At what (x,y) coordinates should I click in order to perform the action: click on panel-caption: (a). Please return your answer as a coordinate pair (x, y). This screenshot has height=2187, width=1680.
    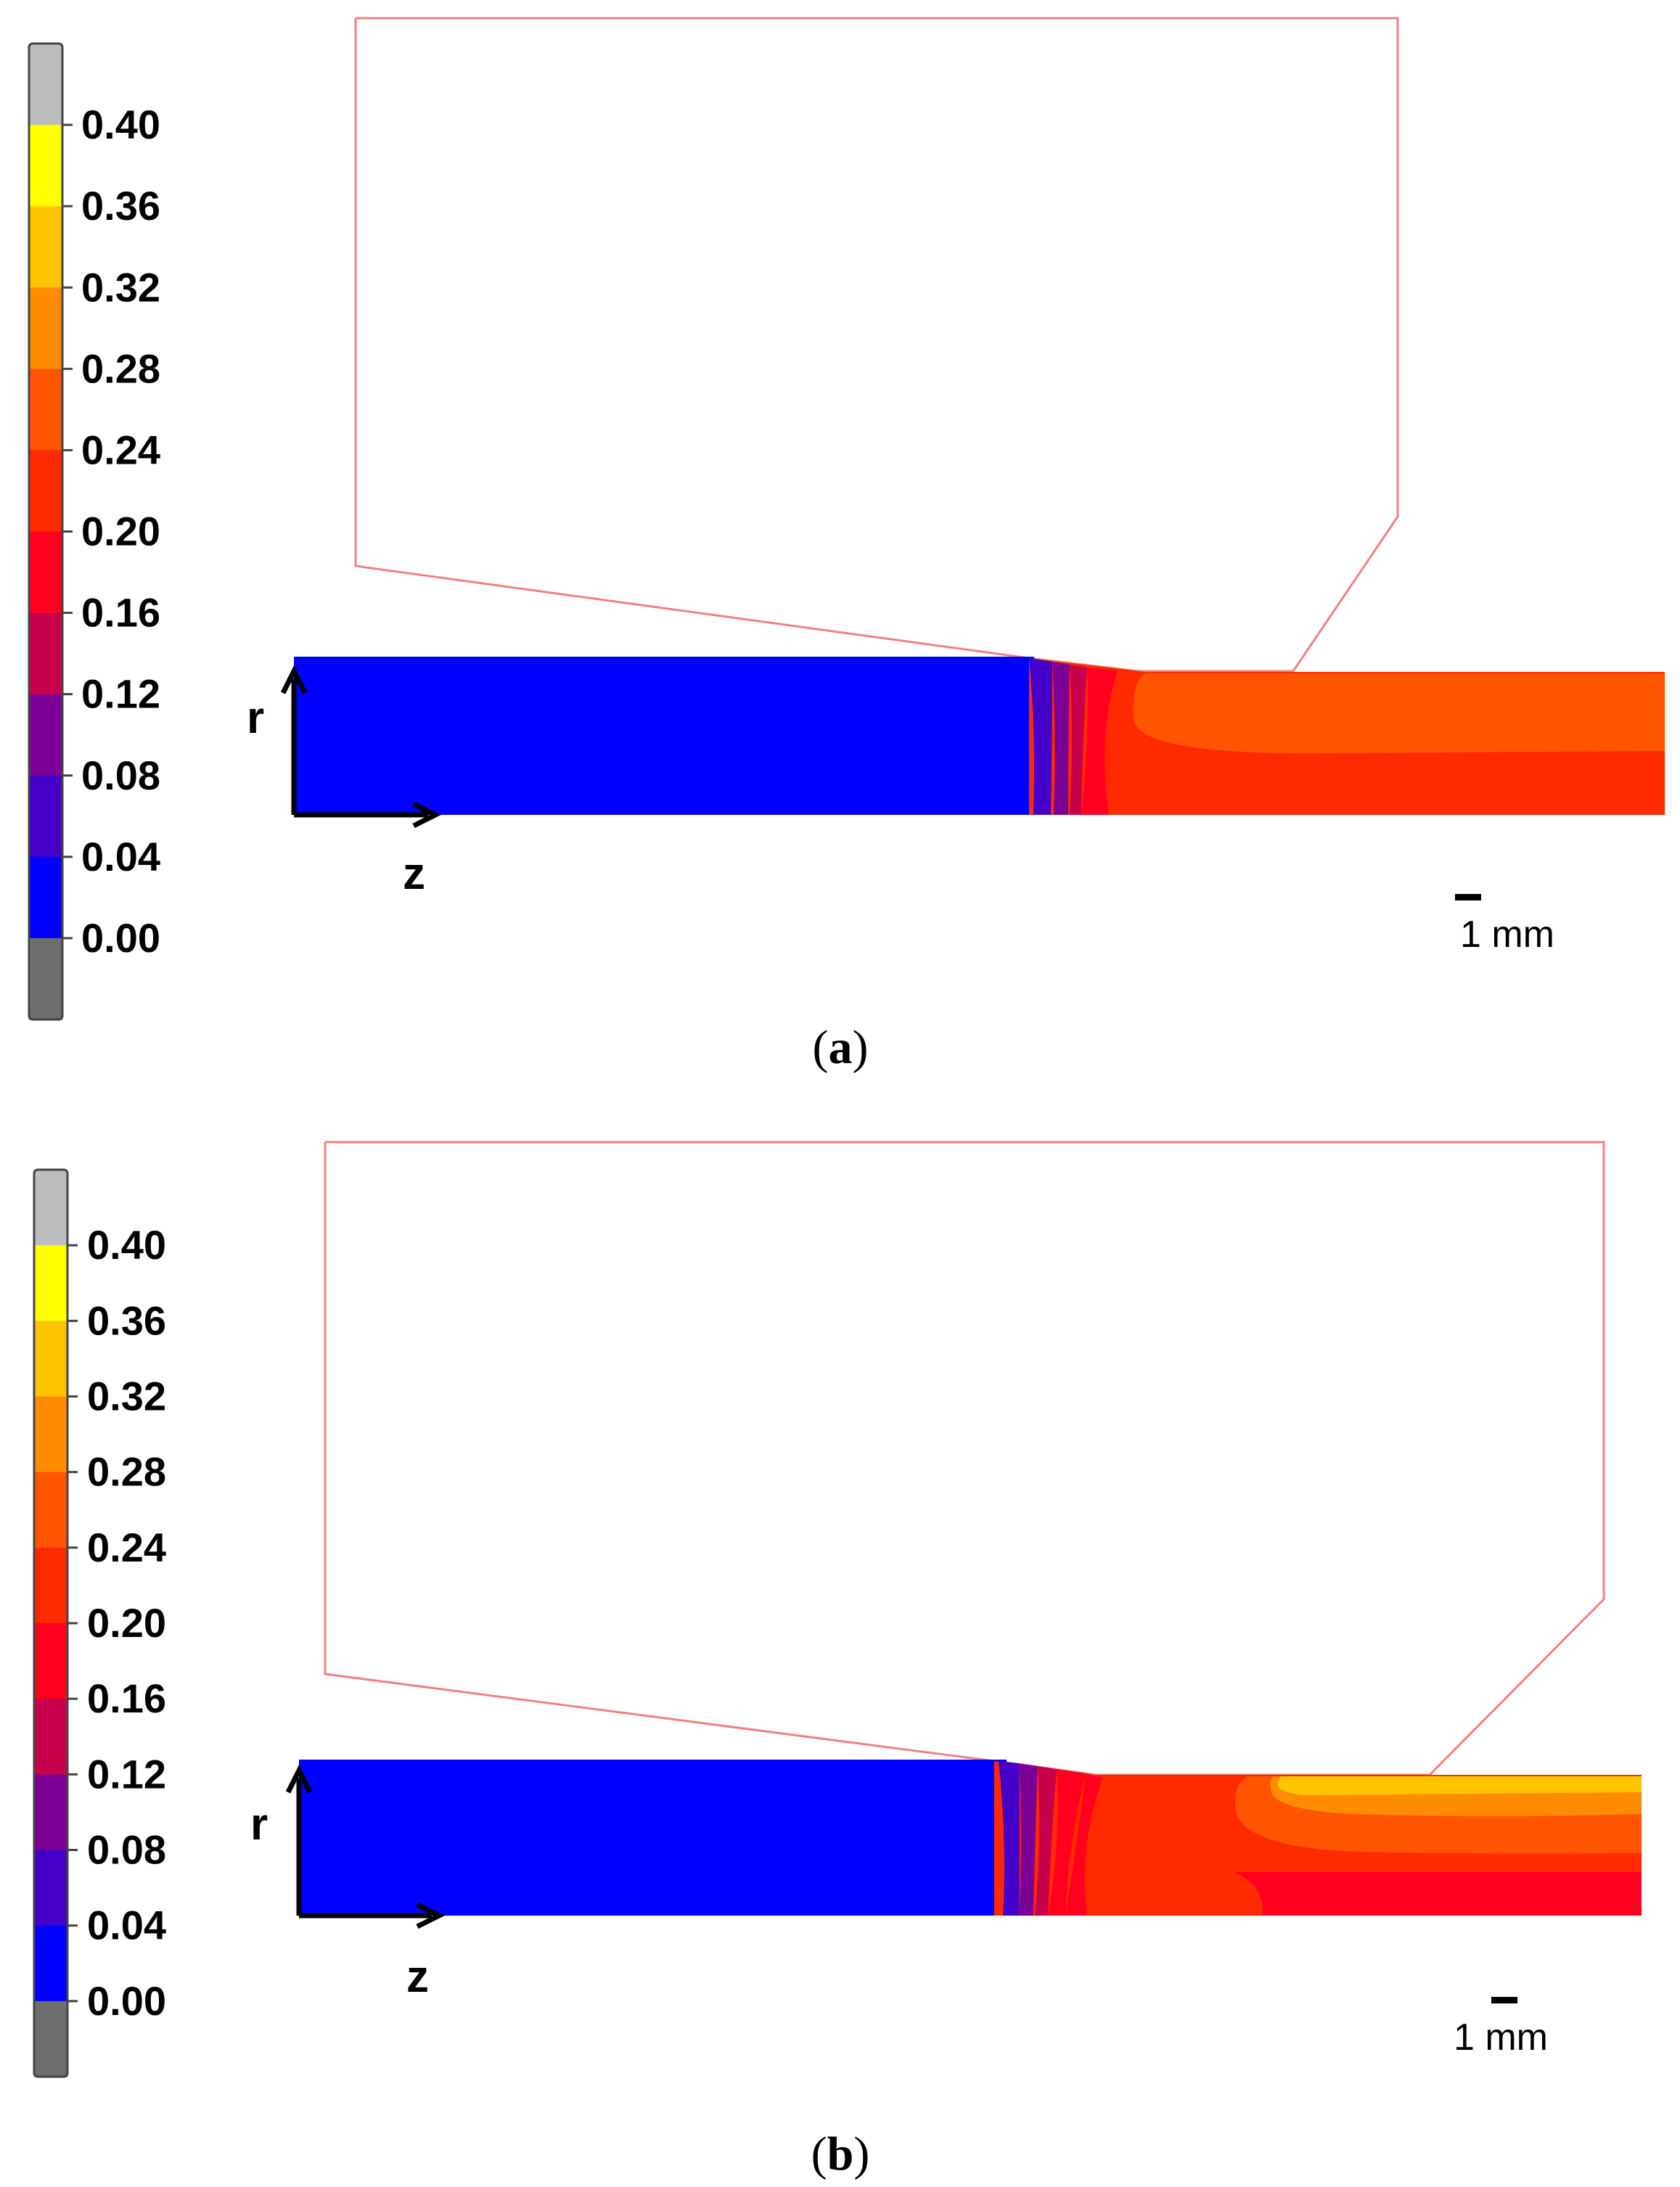
    Looking at the image, I should click on (841, 1047).